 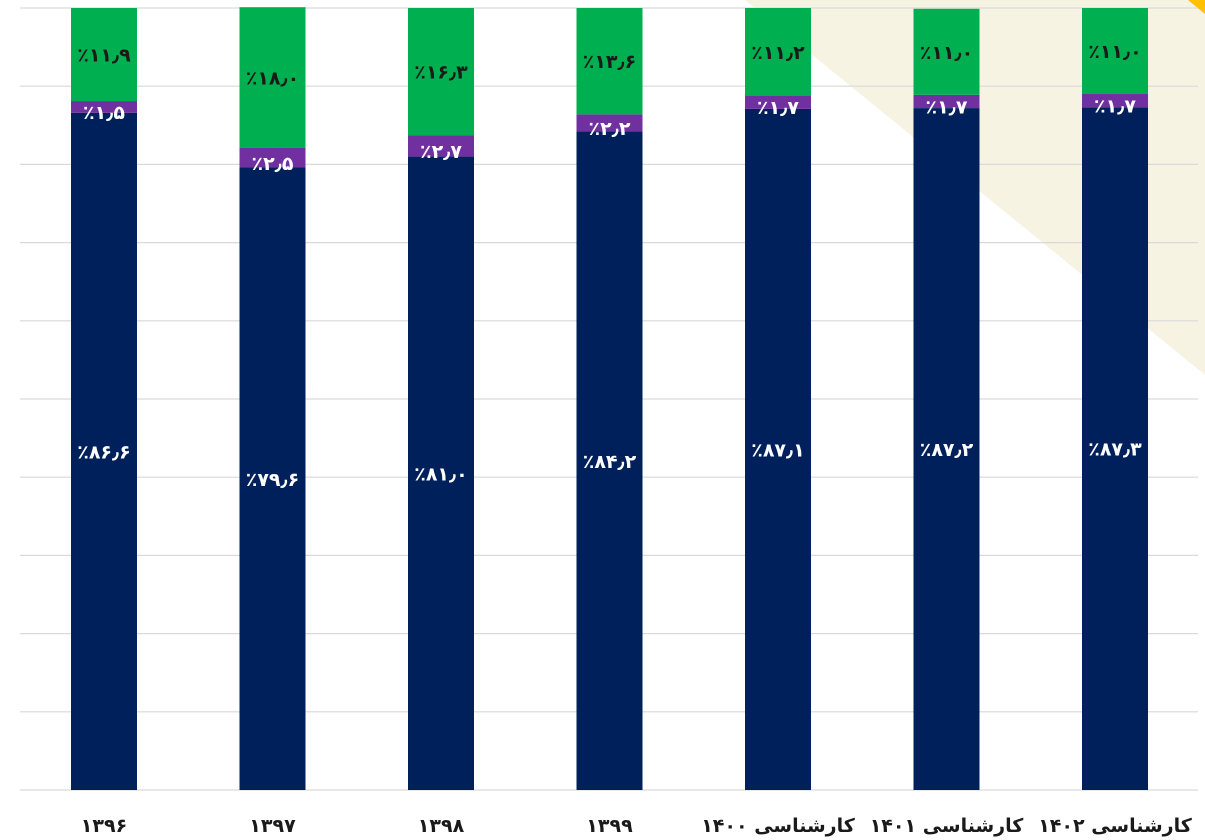 What do you see at coordinates (1115, 826) in the screenshot?
I see `x-tick-label: ۱۴۰۲ کارشناسی` at bounding box center [1115, 826].